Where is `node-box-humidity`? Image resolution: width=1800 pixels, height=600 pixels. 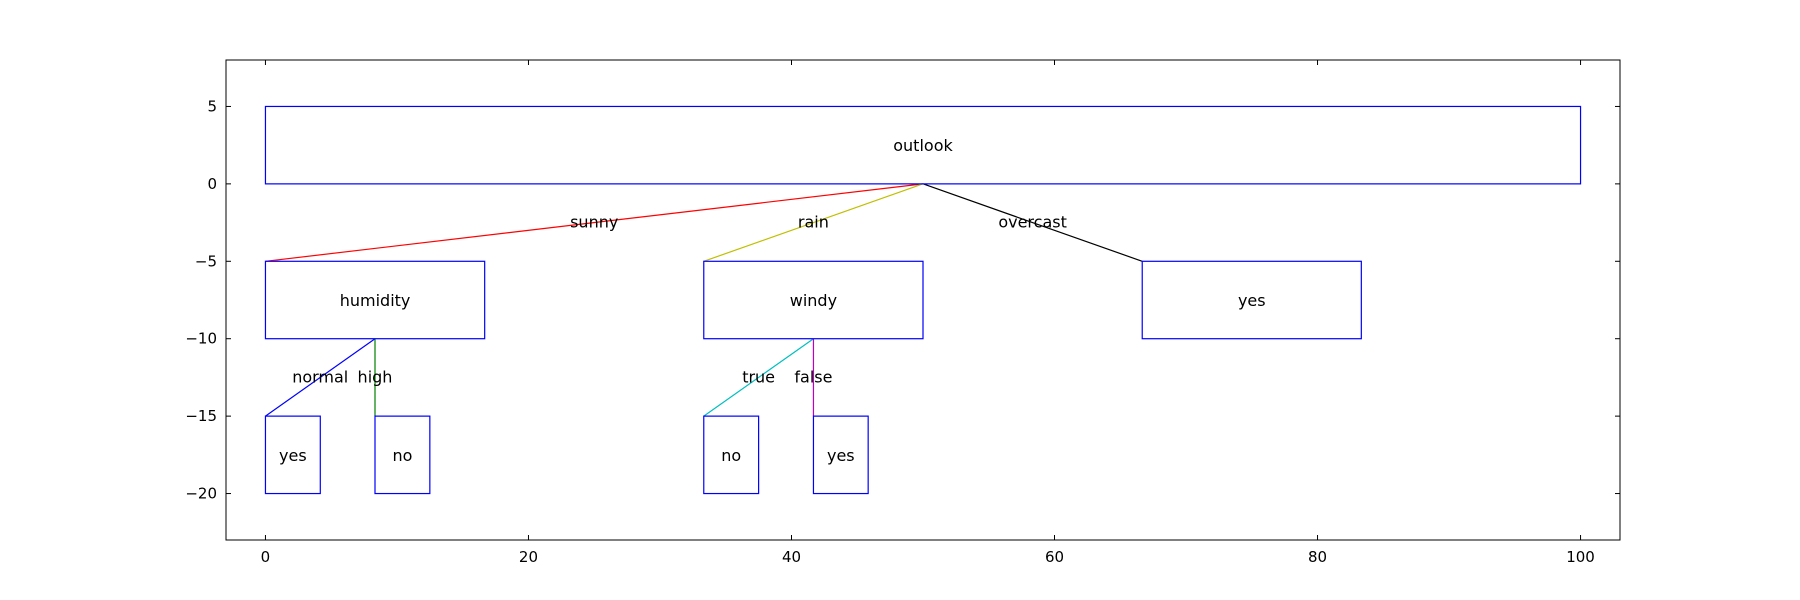 node-box-humidity is located at coordinates (375, 300).